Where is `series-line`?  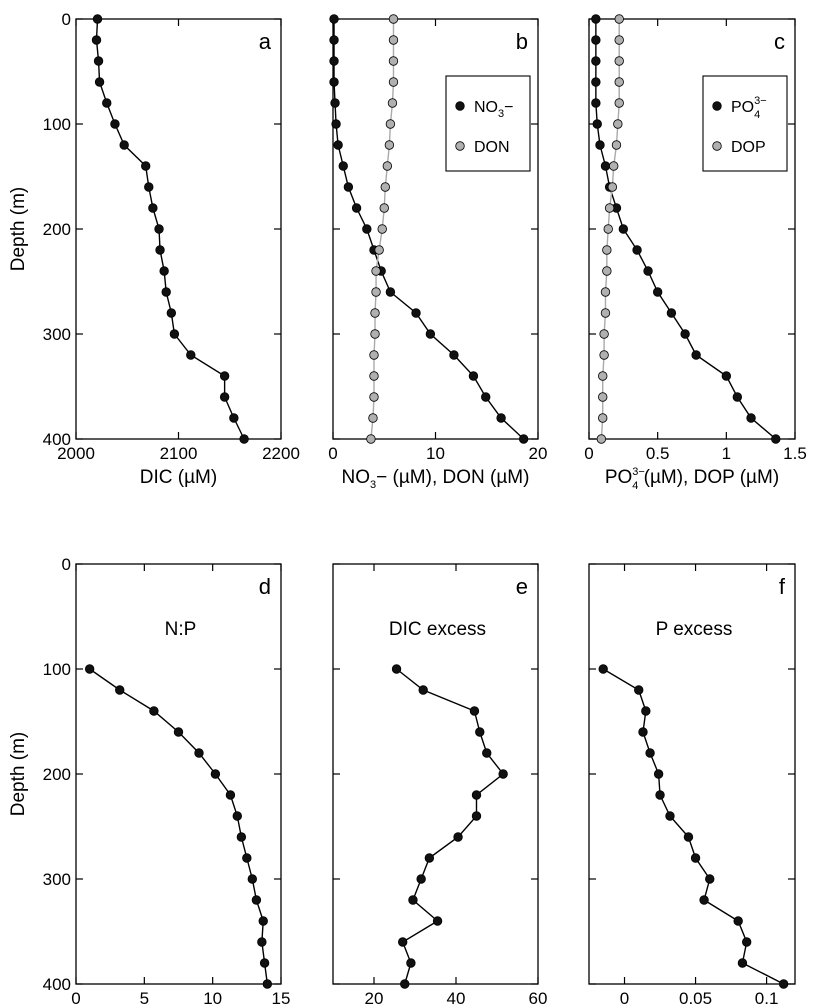
series-line is located at coordinates (179, 826).